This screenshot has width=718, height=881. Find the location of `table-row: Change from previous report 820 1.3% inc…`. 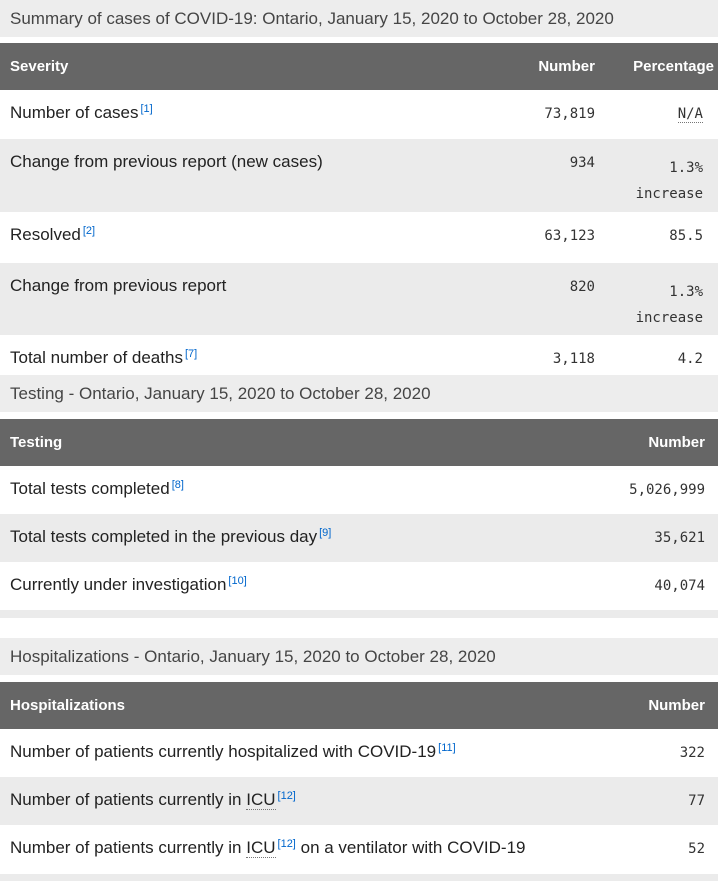

table-row: Change from previous report 820 1.3% inc… is located at coordinates (359, 299).